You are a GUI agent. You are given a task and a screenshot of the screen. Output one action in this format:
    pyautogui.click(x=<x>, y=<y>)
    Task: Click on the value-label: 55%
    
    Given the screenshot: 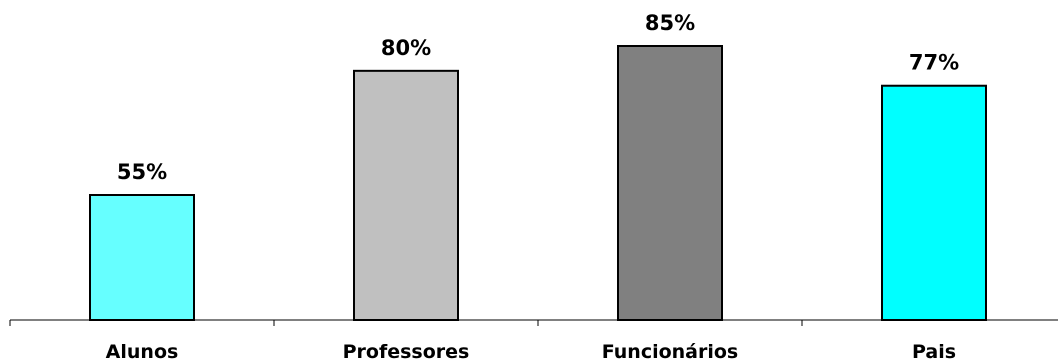 What is the action you would take?
    pyautogui.click(x=142, y=172)
    